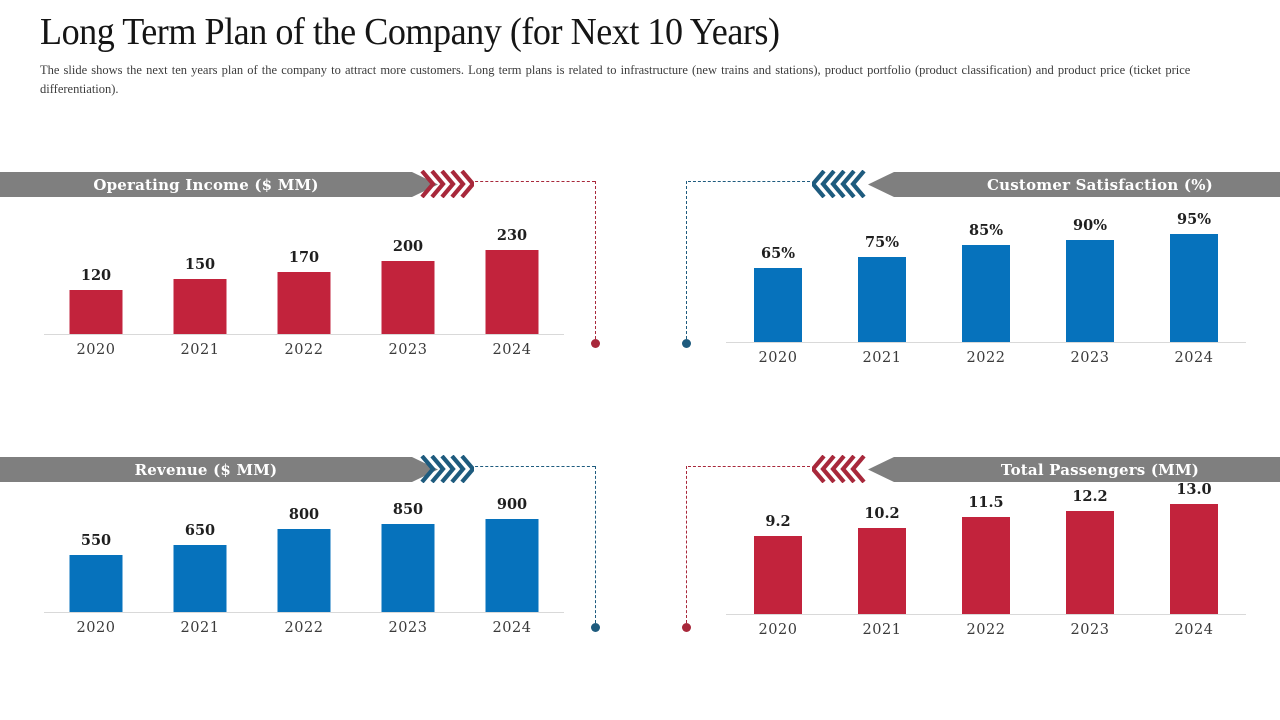 Image resolution: width=1280 pixels, height=720 pixels. I want to click on plot-area: 65% 75% 85% 90% 95%, so click(986, 276).